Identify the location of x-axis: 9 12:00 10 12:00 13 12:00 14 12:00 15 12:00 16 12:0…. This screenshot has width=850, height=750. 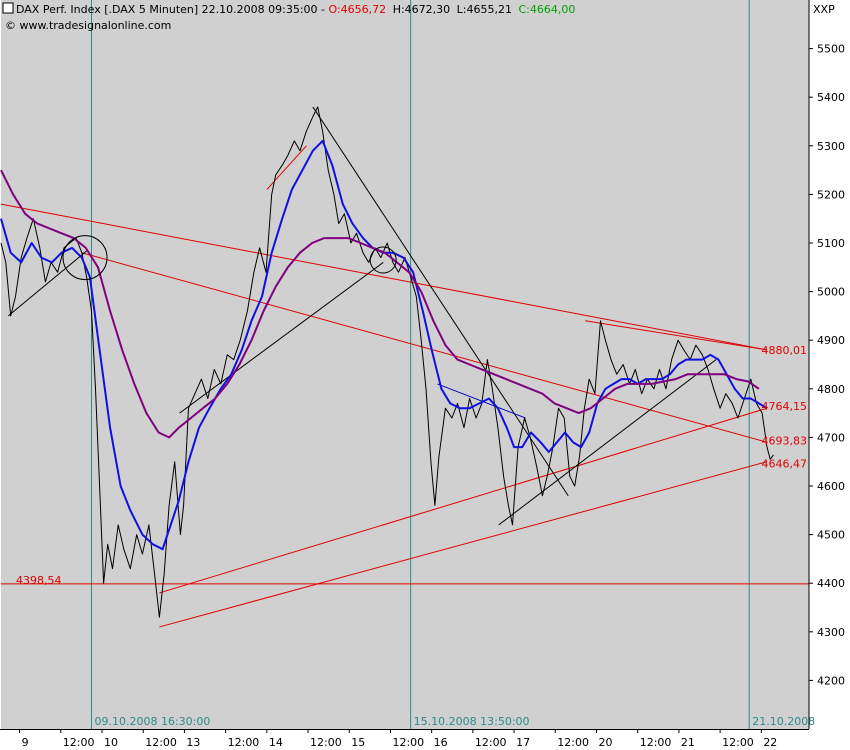
(398, 739).